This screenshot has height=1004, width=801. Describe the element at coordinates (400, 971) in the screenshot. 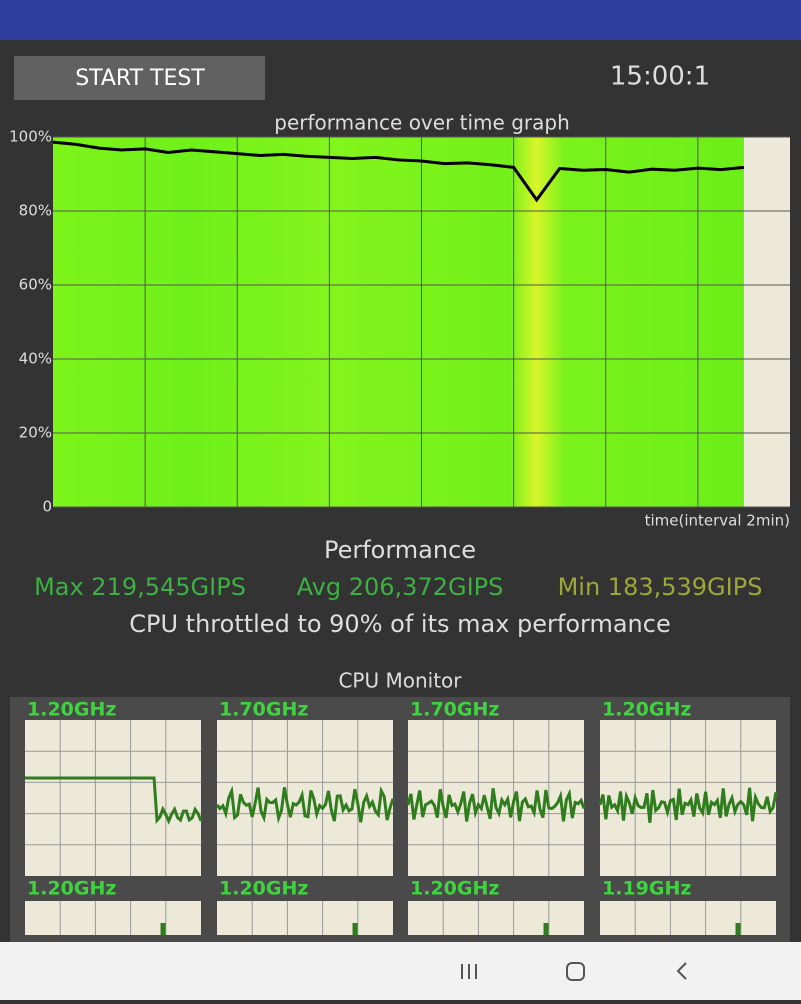

I see `nav-bar` at that location.